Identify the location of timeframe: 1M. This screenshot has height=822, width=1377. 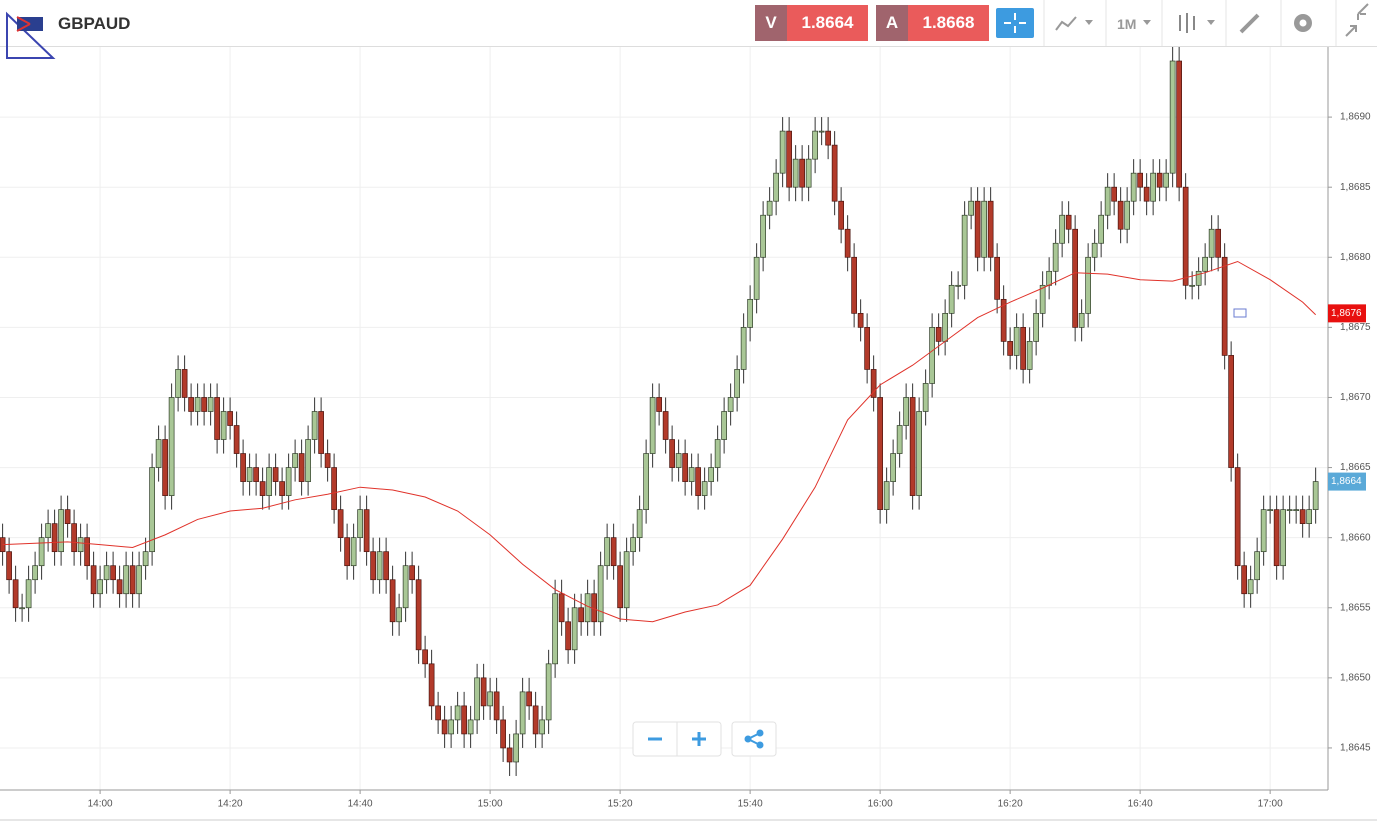
(1127, 24).